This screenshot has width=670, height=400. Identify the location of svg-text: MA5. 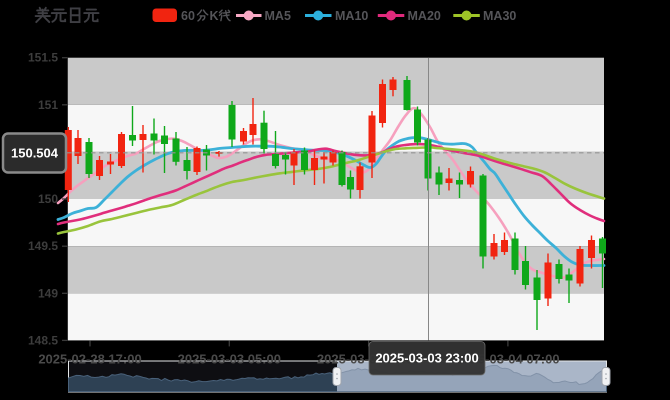
(278, 16).